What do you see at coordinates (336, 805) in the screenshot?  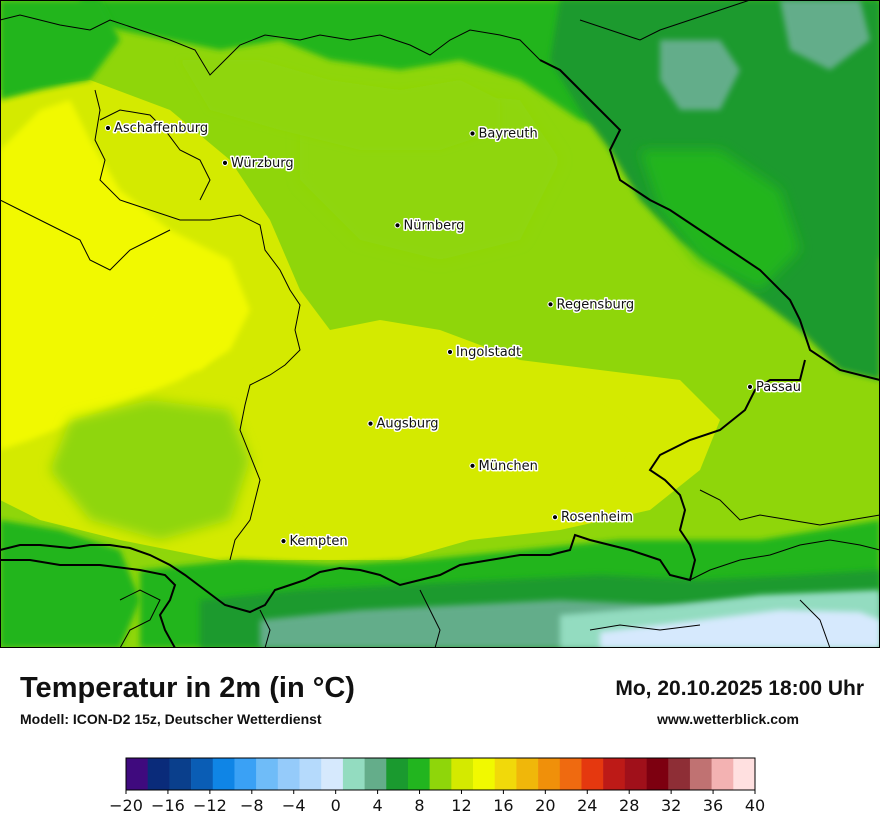 I see `legend-tick-label: 0` at bounding box center [336, 805].